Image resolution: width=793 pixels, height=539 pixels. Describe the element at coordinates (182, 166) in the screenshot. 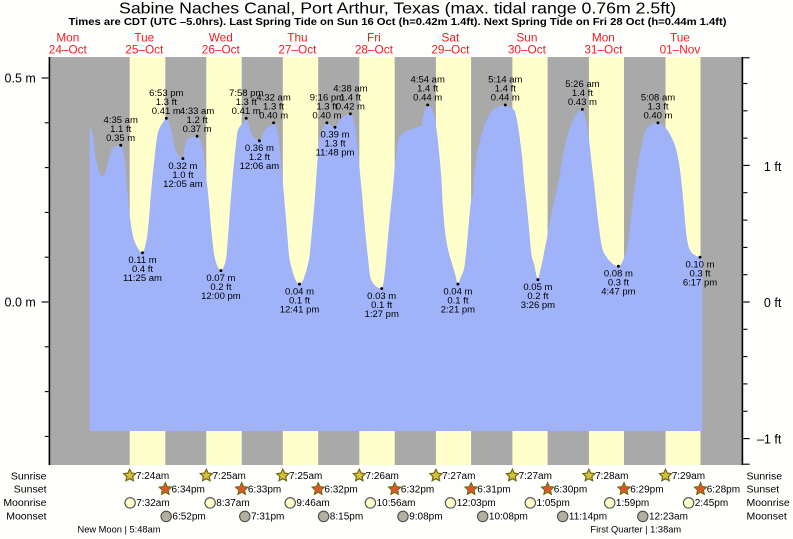

I see `svg-text: 0.32 m` at that location.